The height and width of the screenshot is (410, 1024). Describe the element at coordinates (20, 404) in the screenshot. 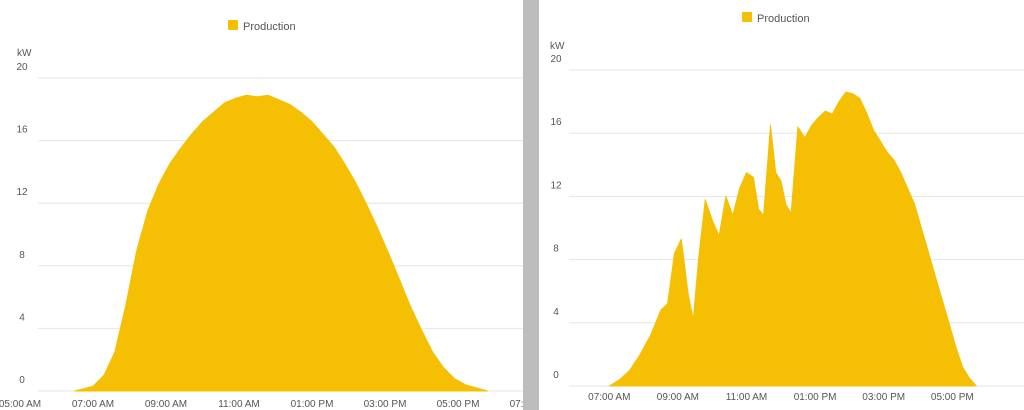

I see `x-tick-label: 05:00 AM` at that location.